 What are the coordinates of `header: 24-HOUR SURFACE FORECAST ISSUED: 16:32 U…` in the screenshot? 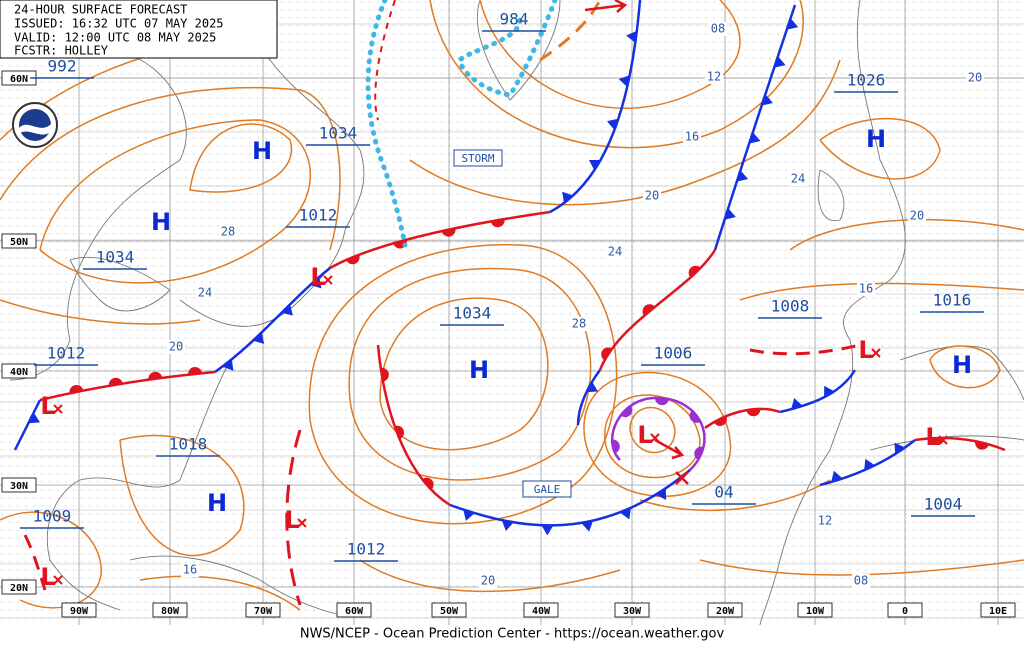 It's located at (139, 29).